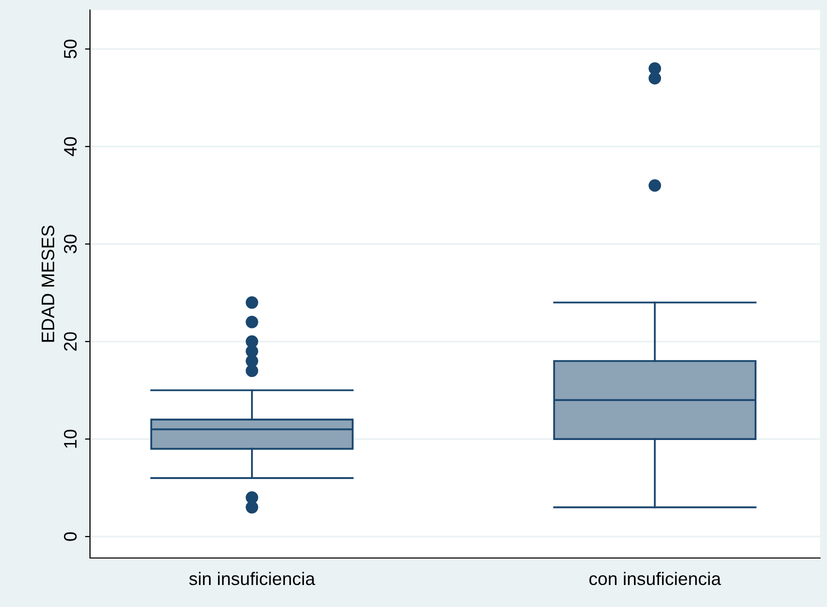 The width and height of the screenshot is (827, 607). Describe the element at coordinates (70, 49) in the screenshot. I see `y-tick-label: 50` at that location.